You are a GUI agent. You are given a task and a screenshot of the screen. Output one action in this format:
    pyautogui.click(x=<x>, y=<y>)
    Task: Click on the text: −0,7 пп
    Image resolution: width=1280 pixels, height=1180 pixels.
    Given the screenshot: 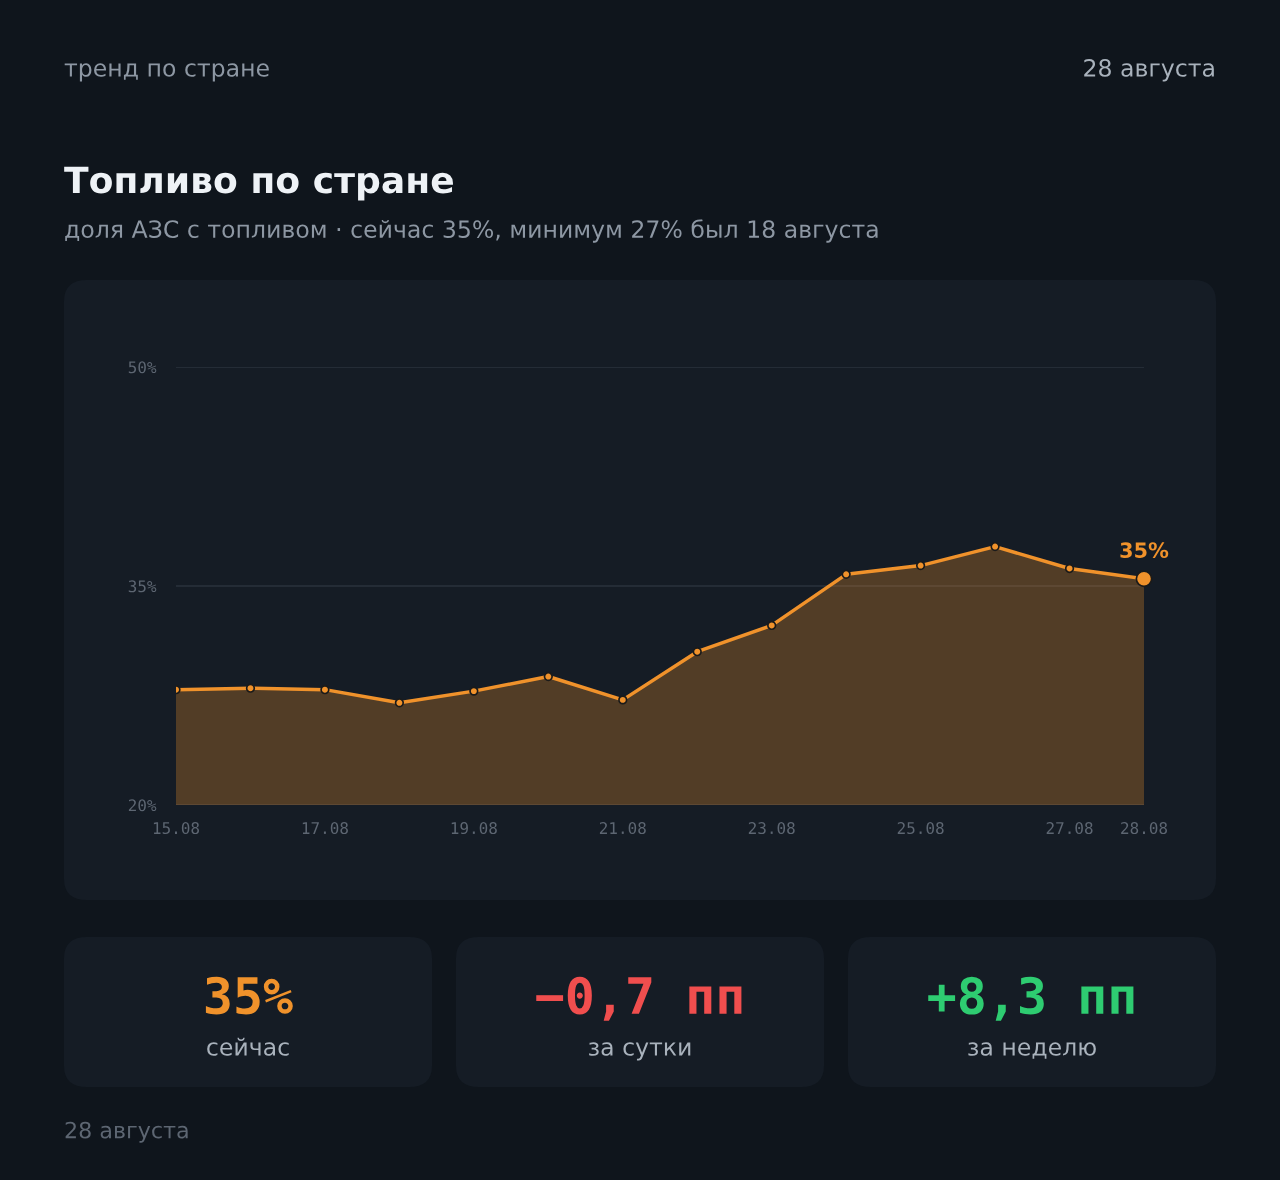 What is the action you would take?
    pyautogui.click(x=639, y=998)
    